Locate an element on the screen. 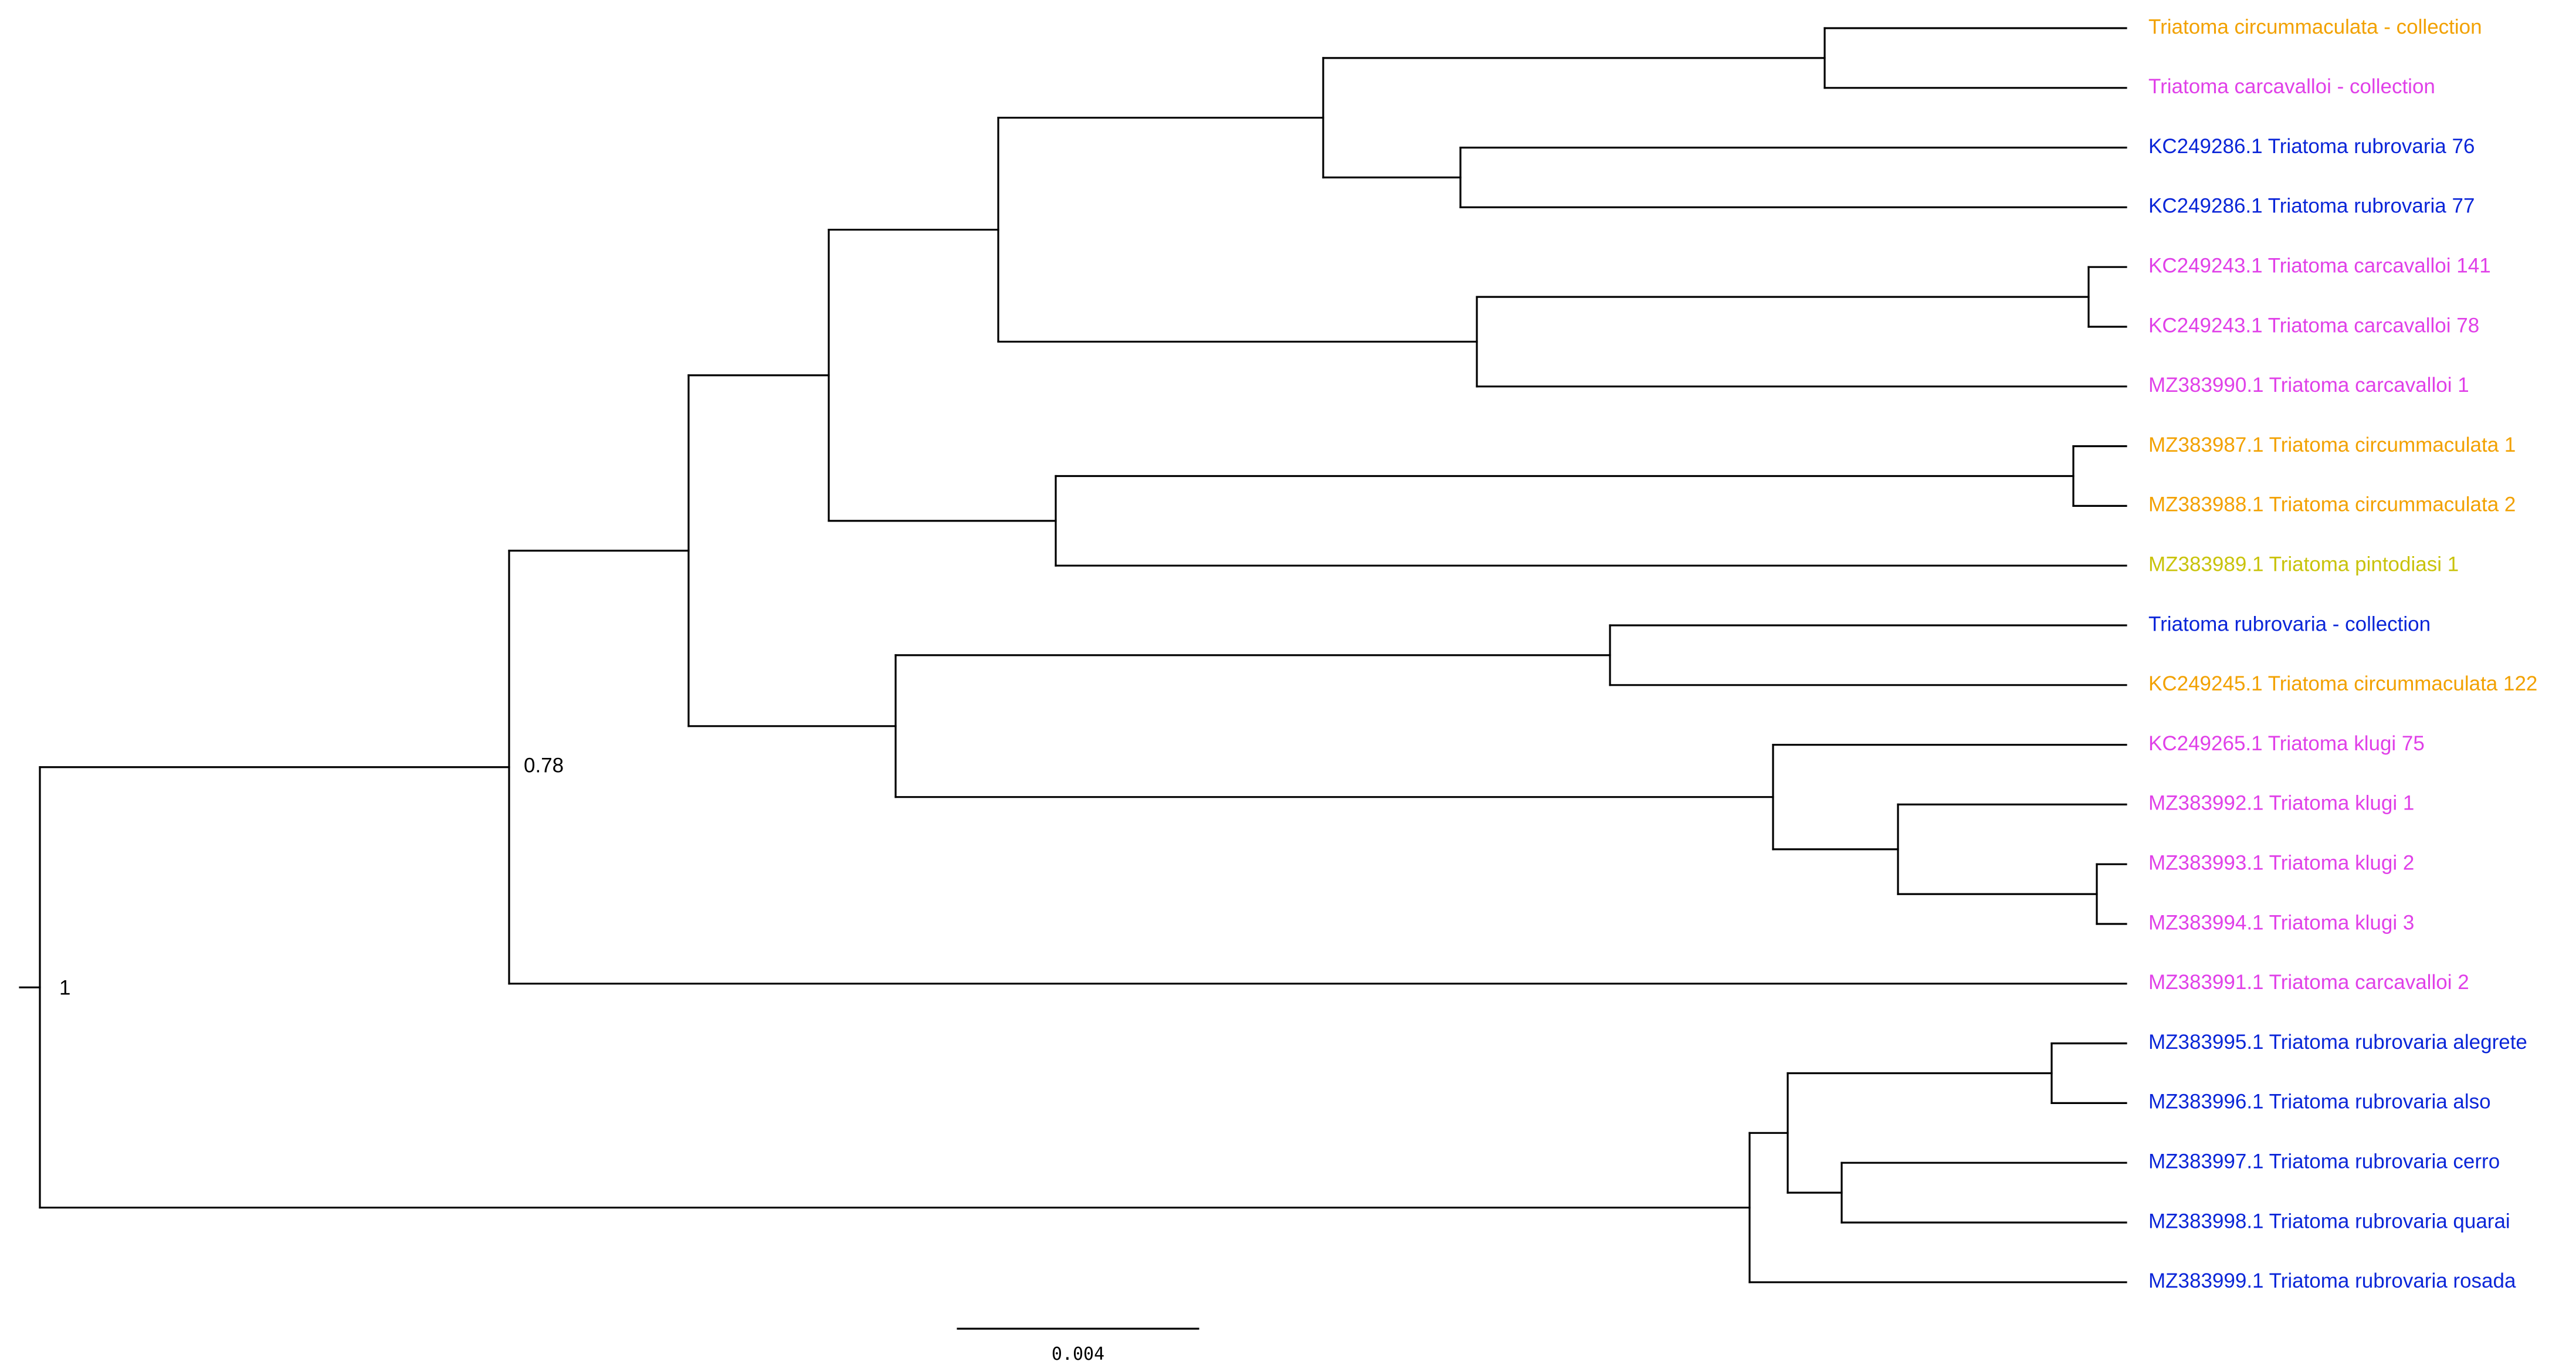  leaf-label: MZ383999.1 Triatoma rubrovaria rosada is located at coordinates (2332, 1280).